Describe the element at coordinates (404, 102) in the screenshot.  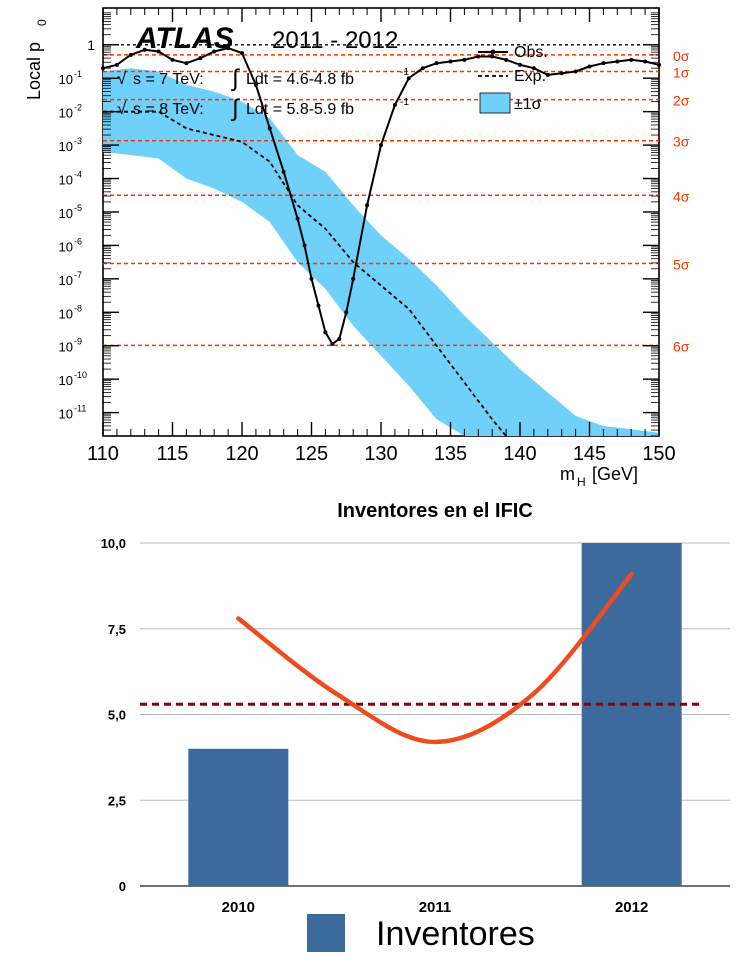
I see `lumi-8tev-exponent: -1` at that location.